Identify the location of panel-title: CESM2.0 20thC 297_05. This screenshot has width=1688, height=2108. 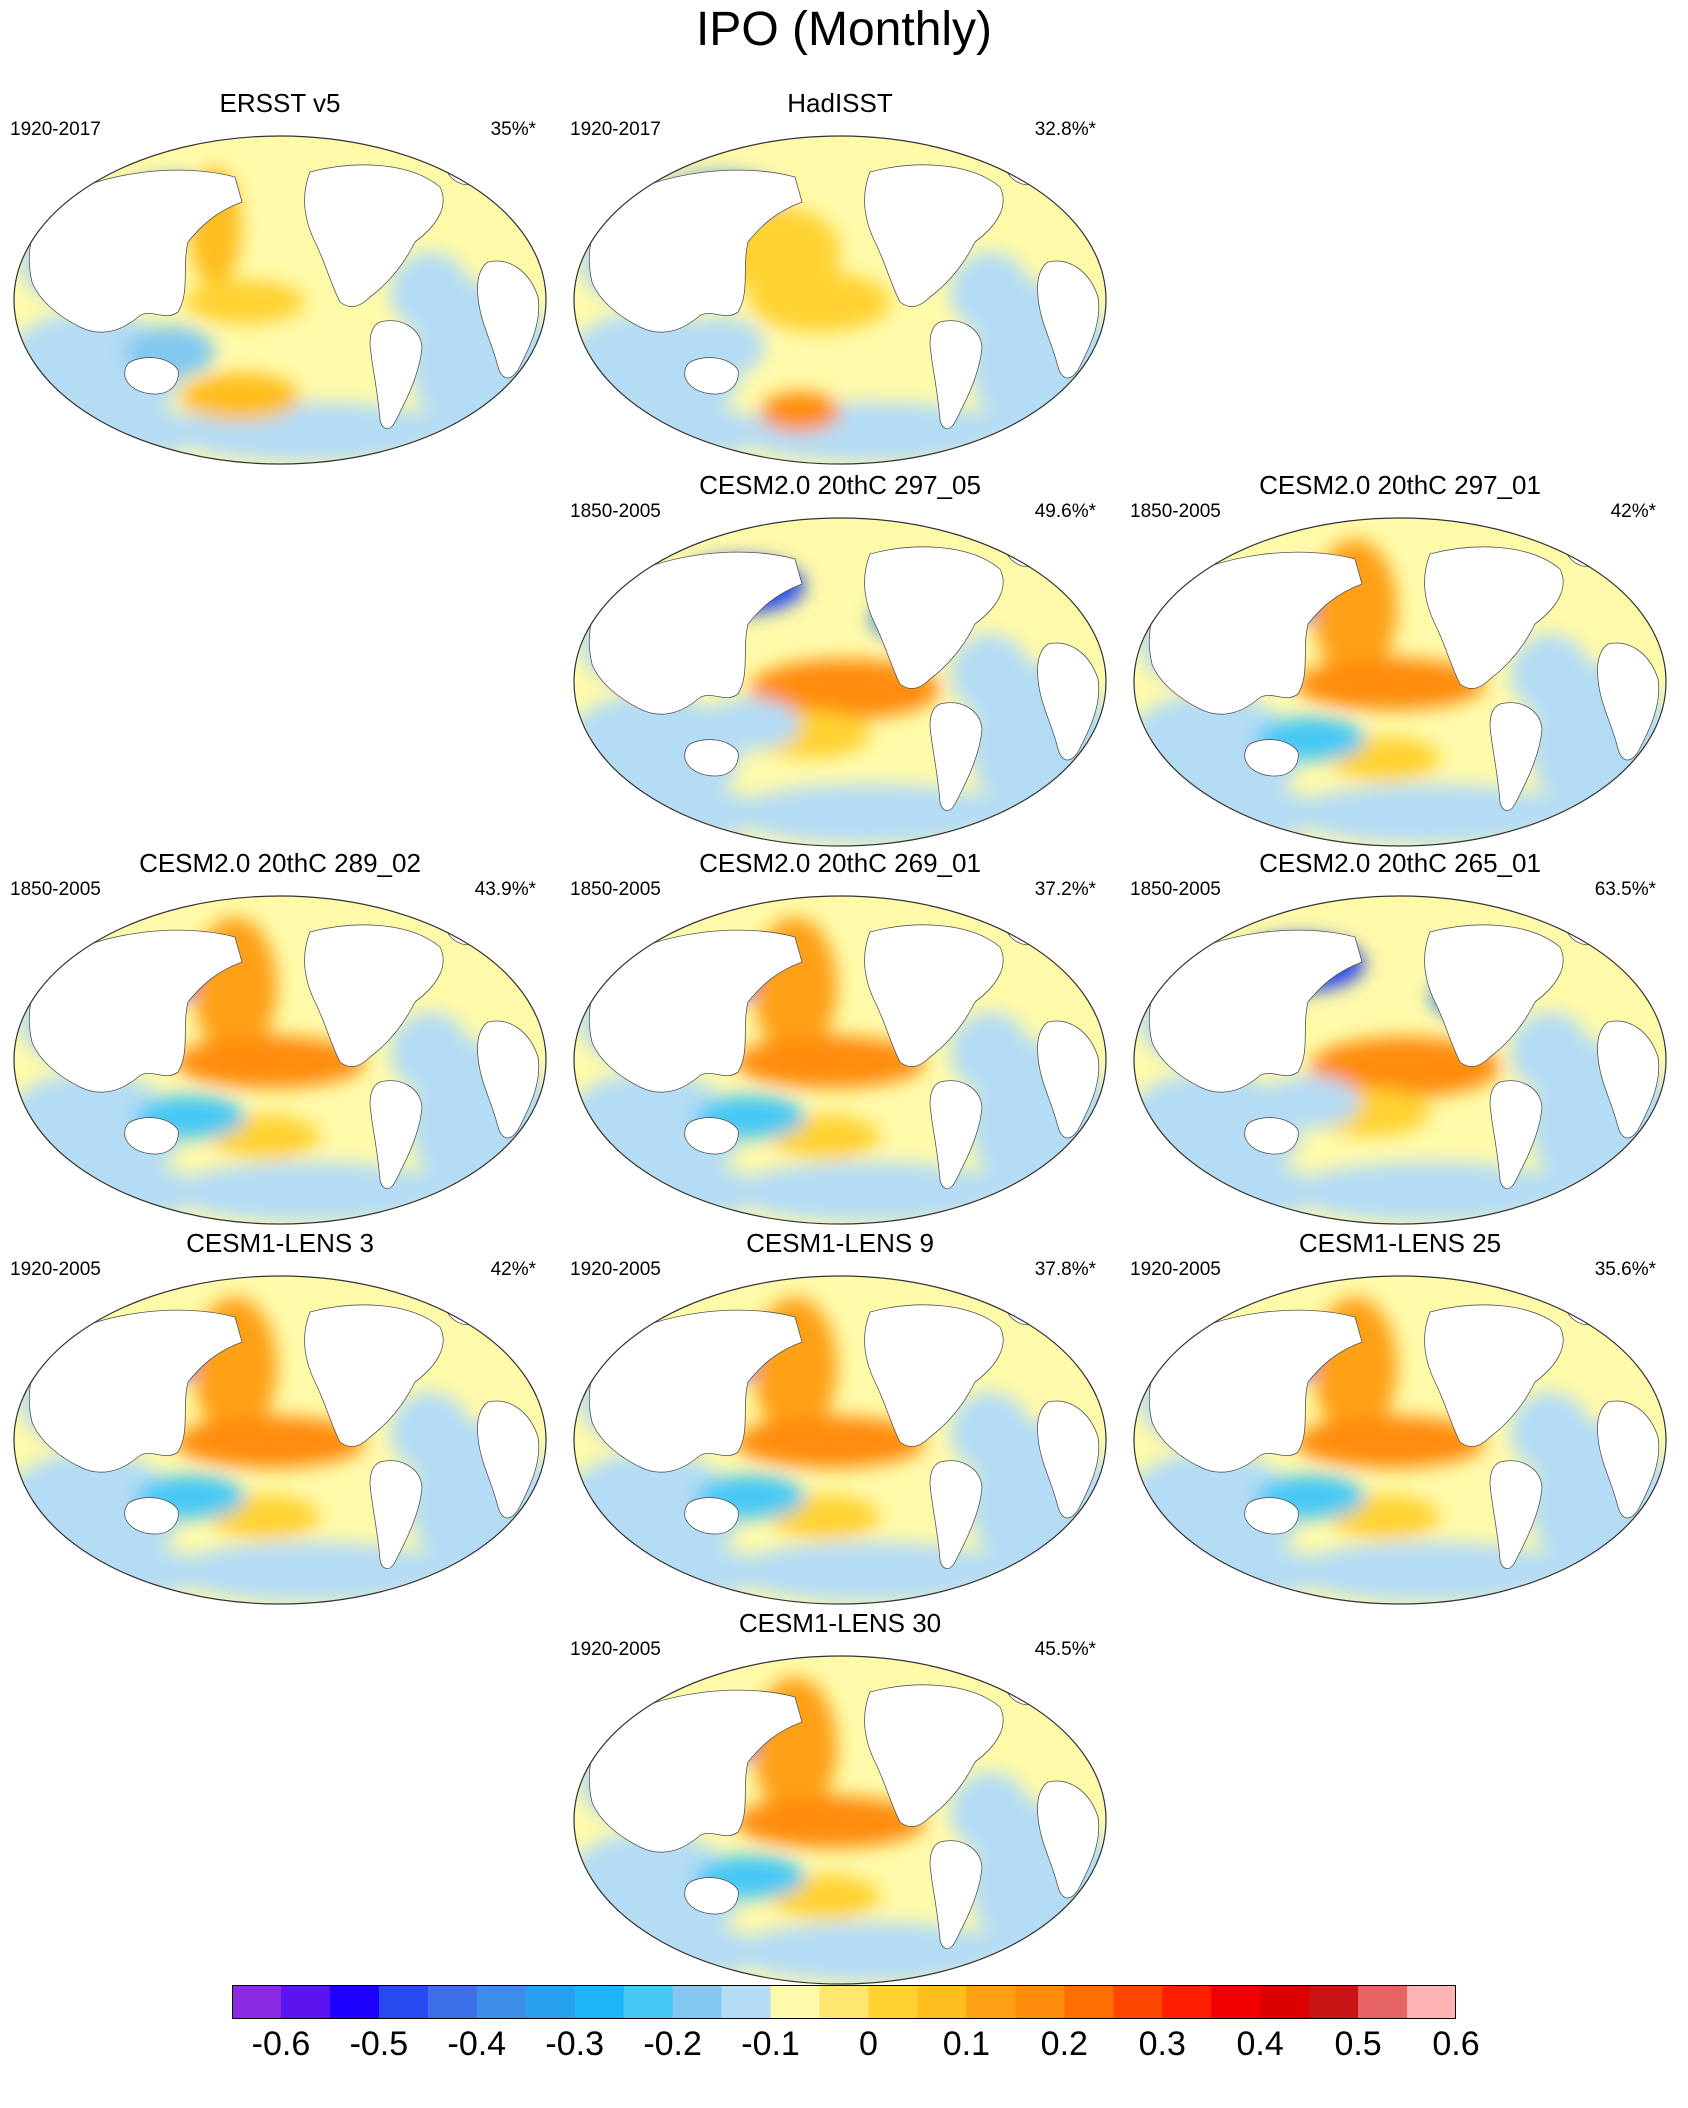
(840, 485).